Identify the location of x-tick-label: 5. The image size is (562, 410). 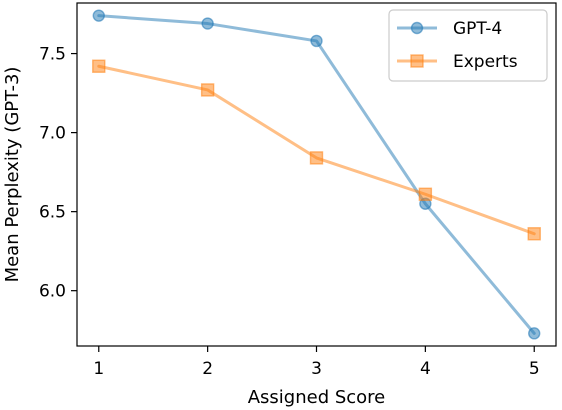
(534, 369).